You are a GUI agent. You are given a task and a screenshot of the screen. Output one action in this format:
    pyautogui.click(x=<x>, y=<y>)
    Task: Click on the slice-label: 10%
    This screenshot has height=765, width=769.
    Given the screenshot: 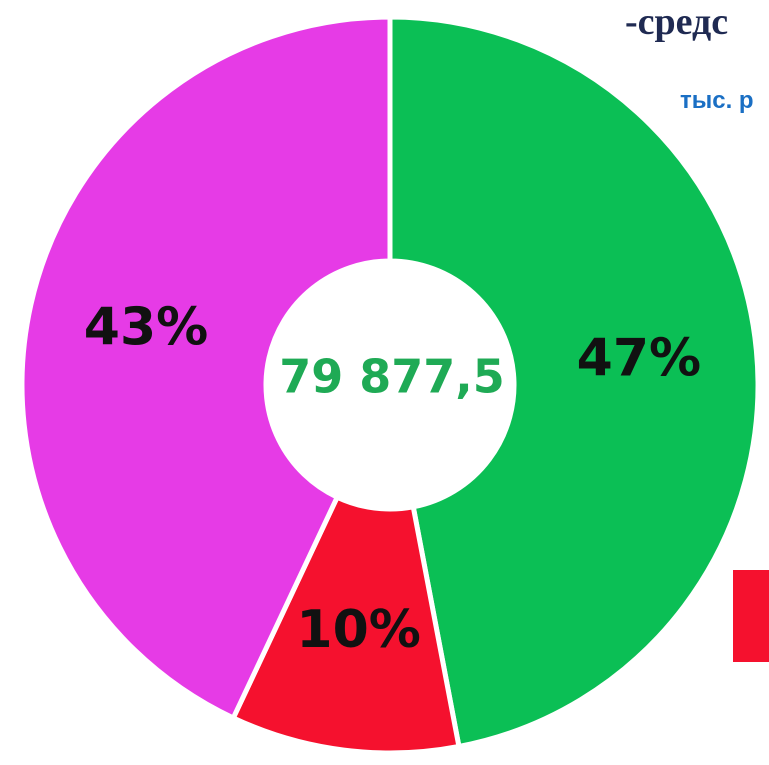 What is the action you would take?
    pyautogui.click(x=358, y=630)
    